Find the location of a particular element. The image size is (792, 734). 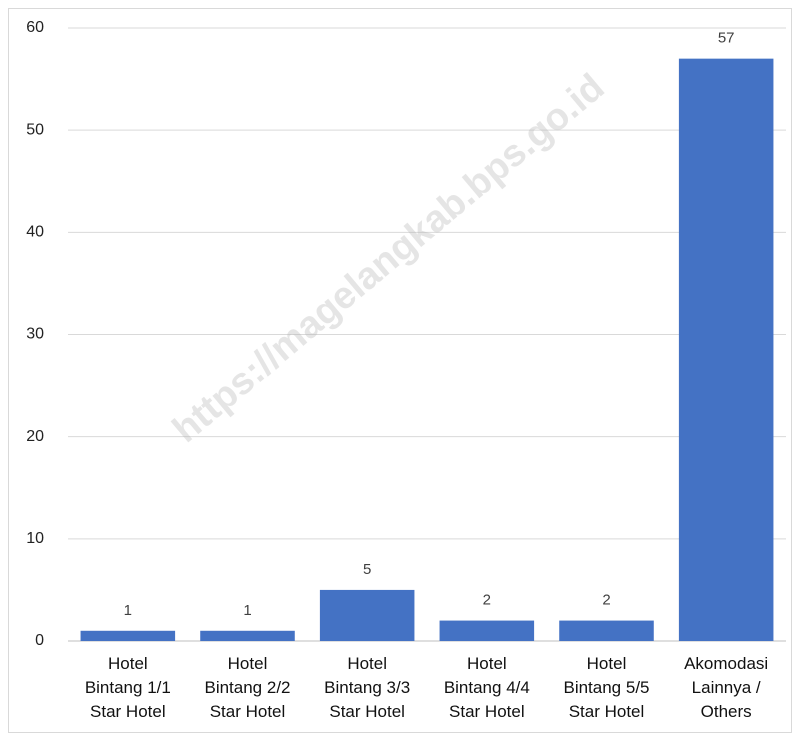

y-tick-label: 60 is located at coordinates (35, 27).